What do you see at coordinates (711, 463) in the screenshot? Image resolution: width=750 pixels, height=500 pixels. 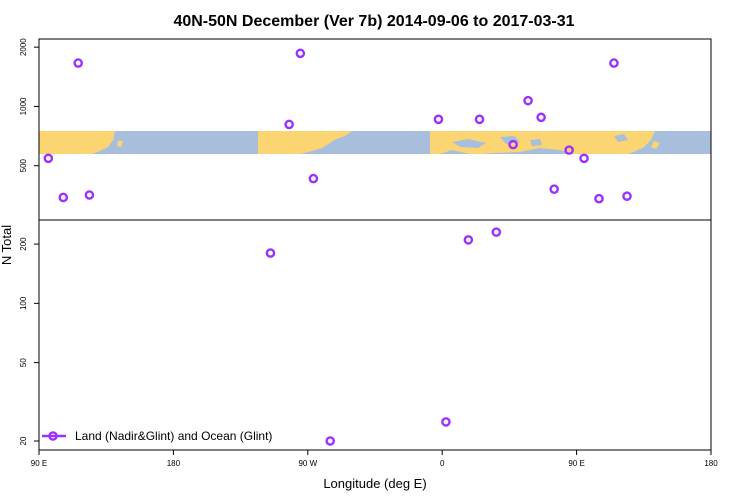 I see `x-tick-label-5: 180` at bounding box center [711, 463].